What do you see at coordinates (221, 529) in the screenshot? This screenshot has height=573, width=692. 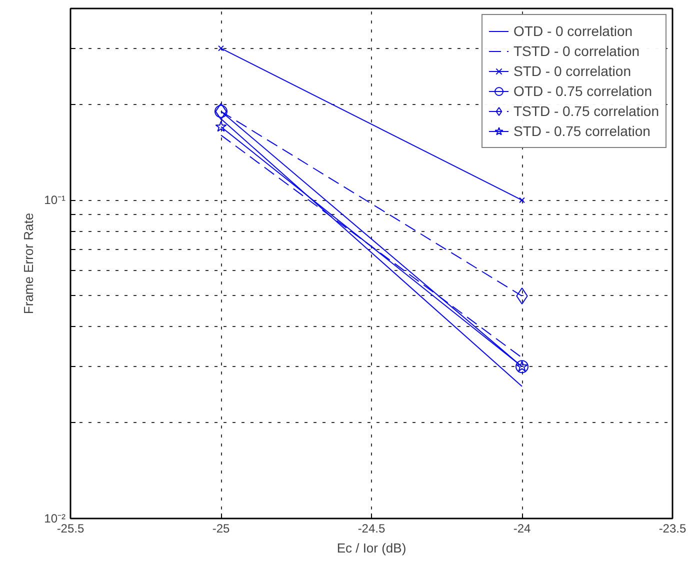 I see `x-tick-label: -25` at bounding box center [221, 529].